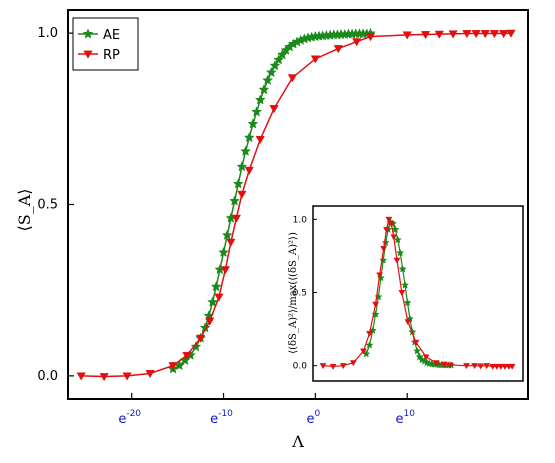 Image resolution: width=555 pixels, height=463 pixels. What do you see at coordinates (88, 54) in the screenshot?
I see `legend-marker-rp` at bounding box center [88, 54].